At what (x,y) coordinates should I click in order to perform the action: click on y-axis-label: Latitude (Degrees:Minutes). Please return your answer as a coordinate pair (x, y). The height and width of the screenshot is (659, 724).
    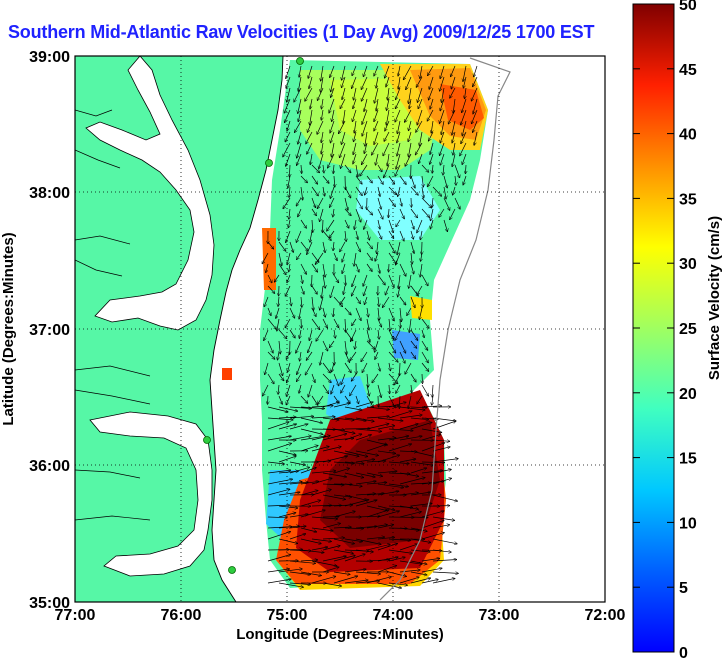
    Looking at the image, I should click on (8, 328).